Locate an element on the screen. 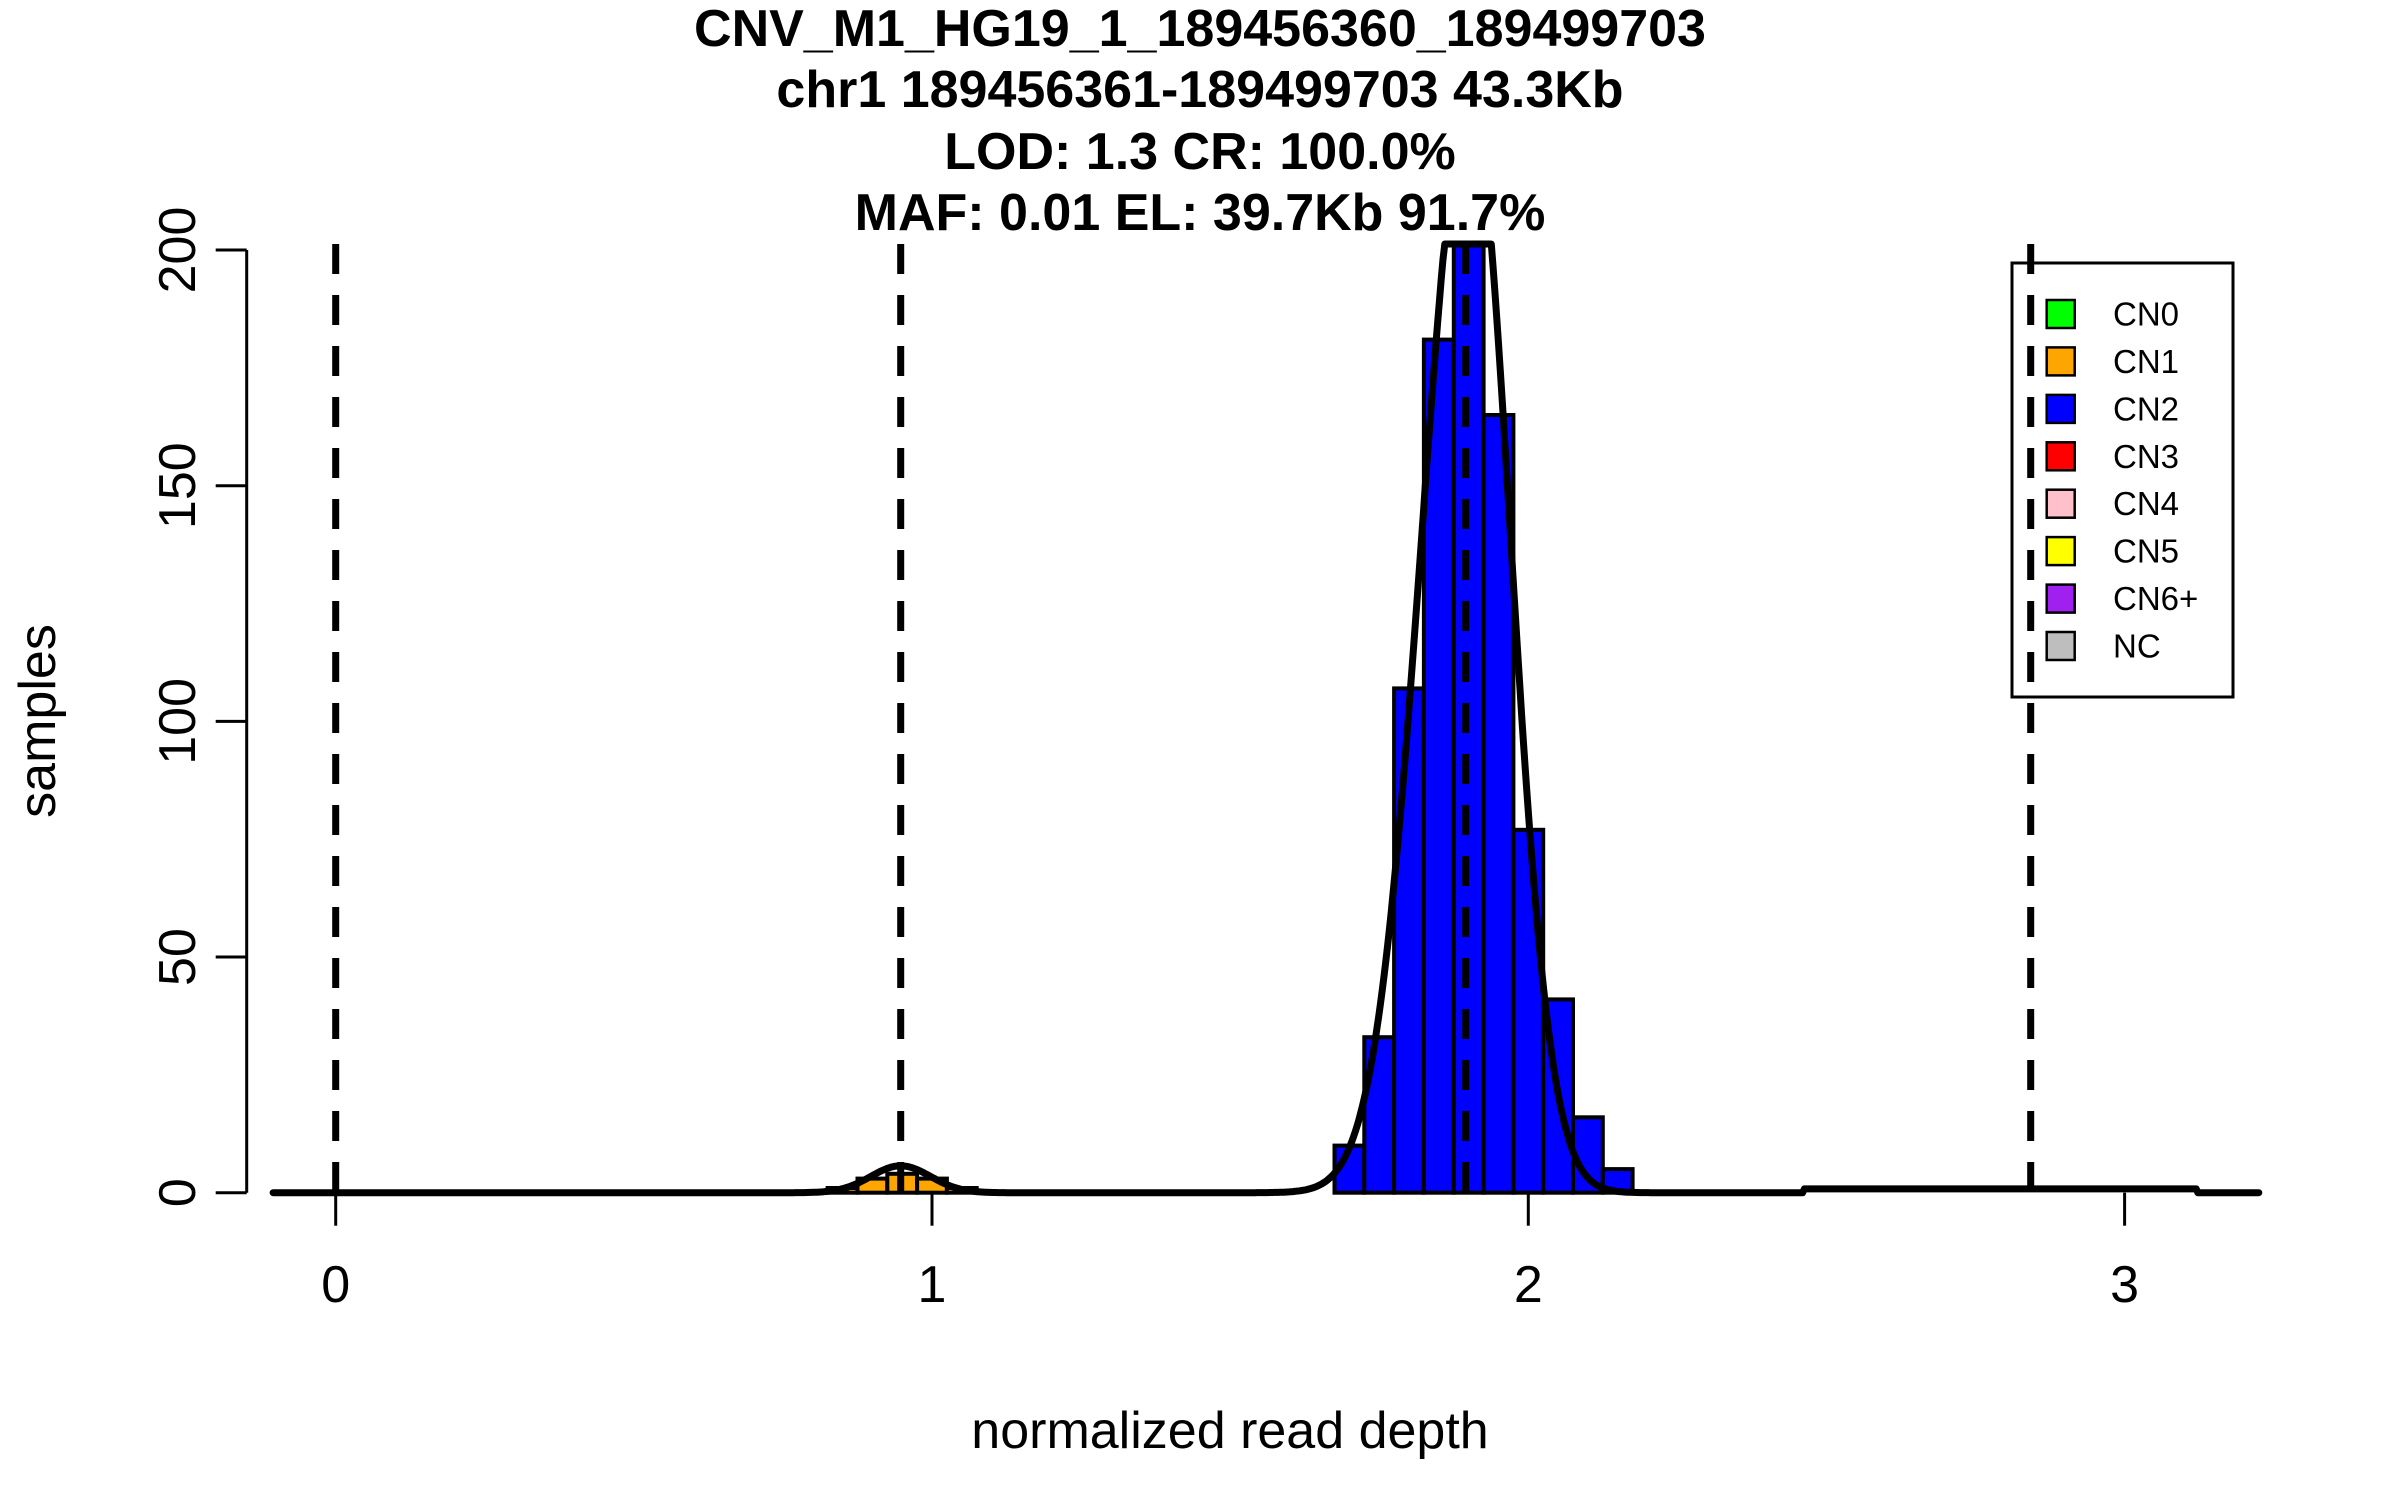 The image size is (2400, 1500). y-tick-label: 0 is located at coordinates (178, 1192).